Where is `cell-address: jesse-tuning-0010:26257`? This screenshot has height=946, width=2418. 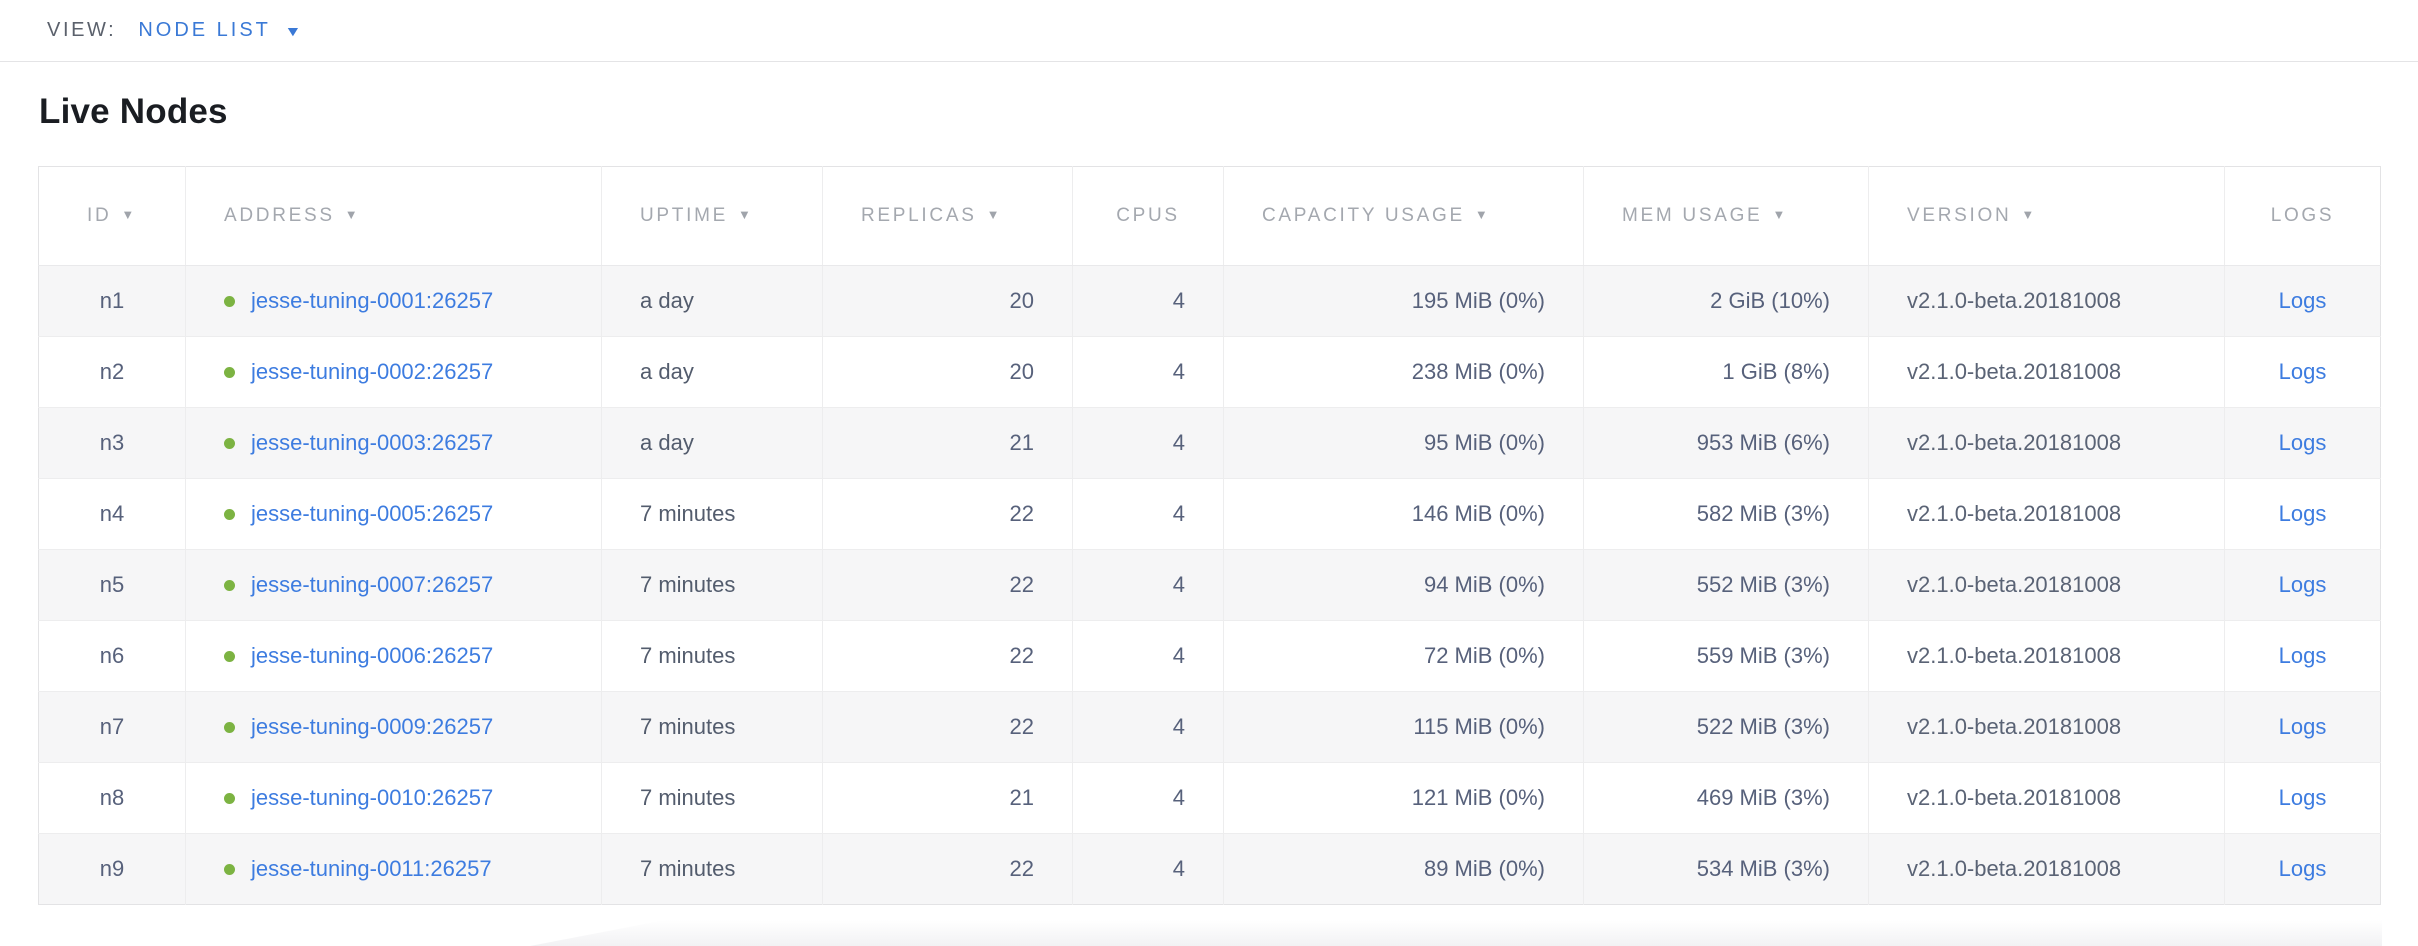 cell-address: jesse-tuning-0010:26257 is located at coordinates (393, 798).